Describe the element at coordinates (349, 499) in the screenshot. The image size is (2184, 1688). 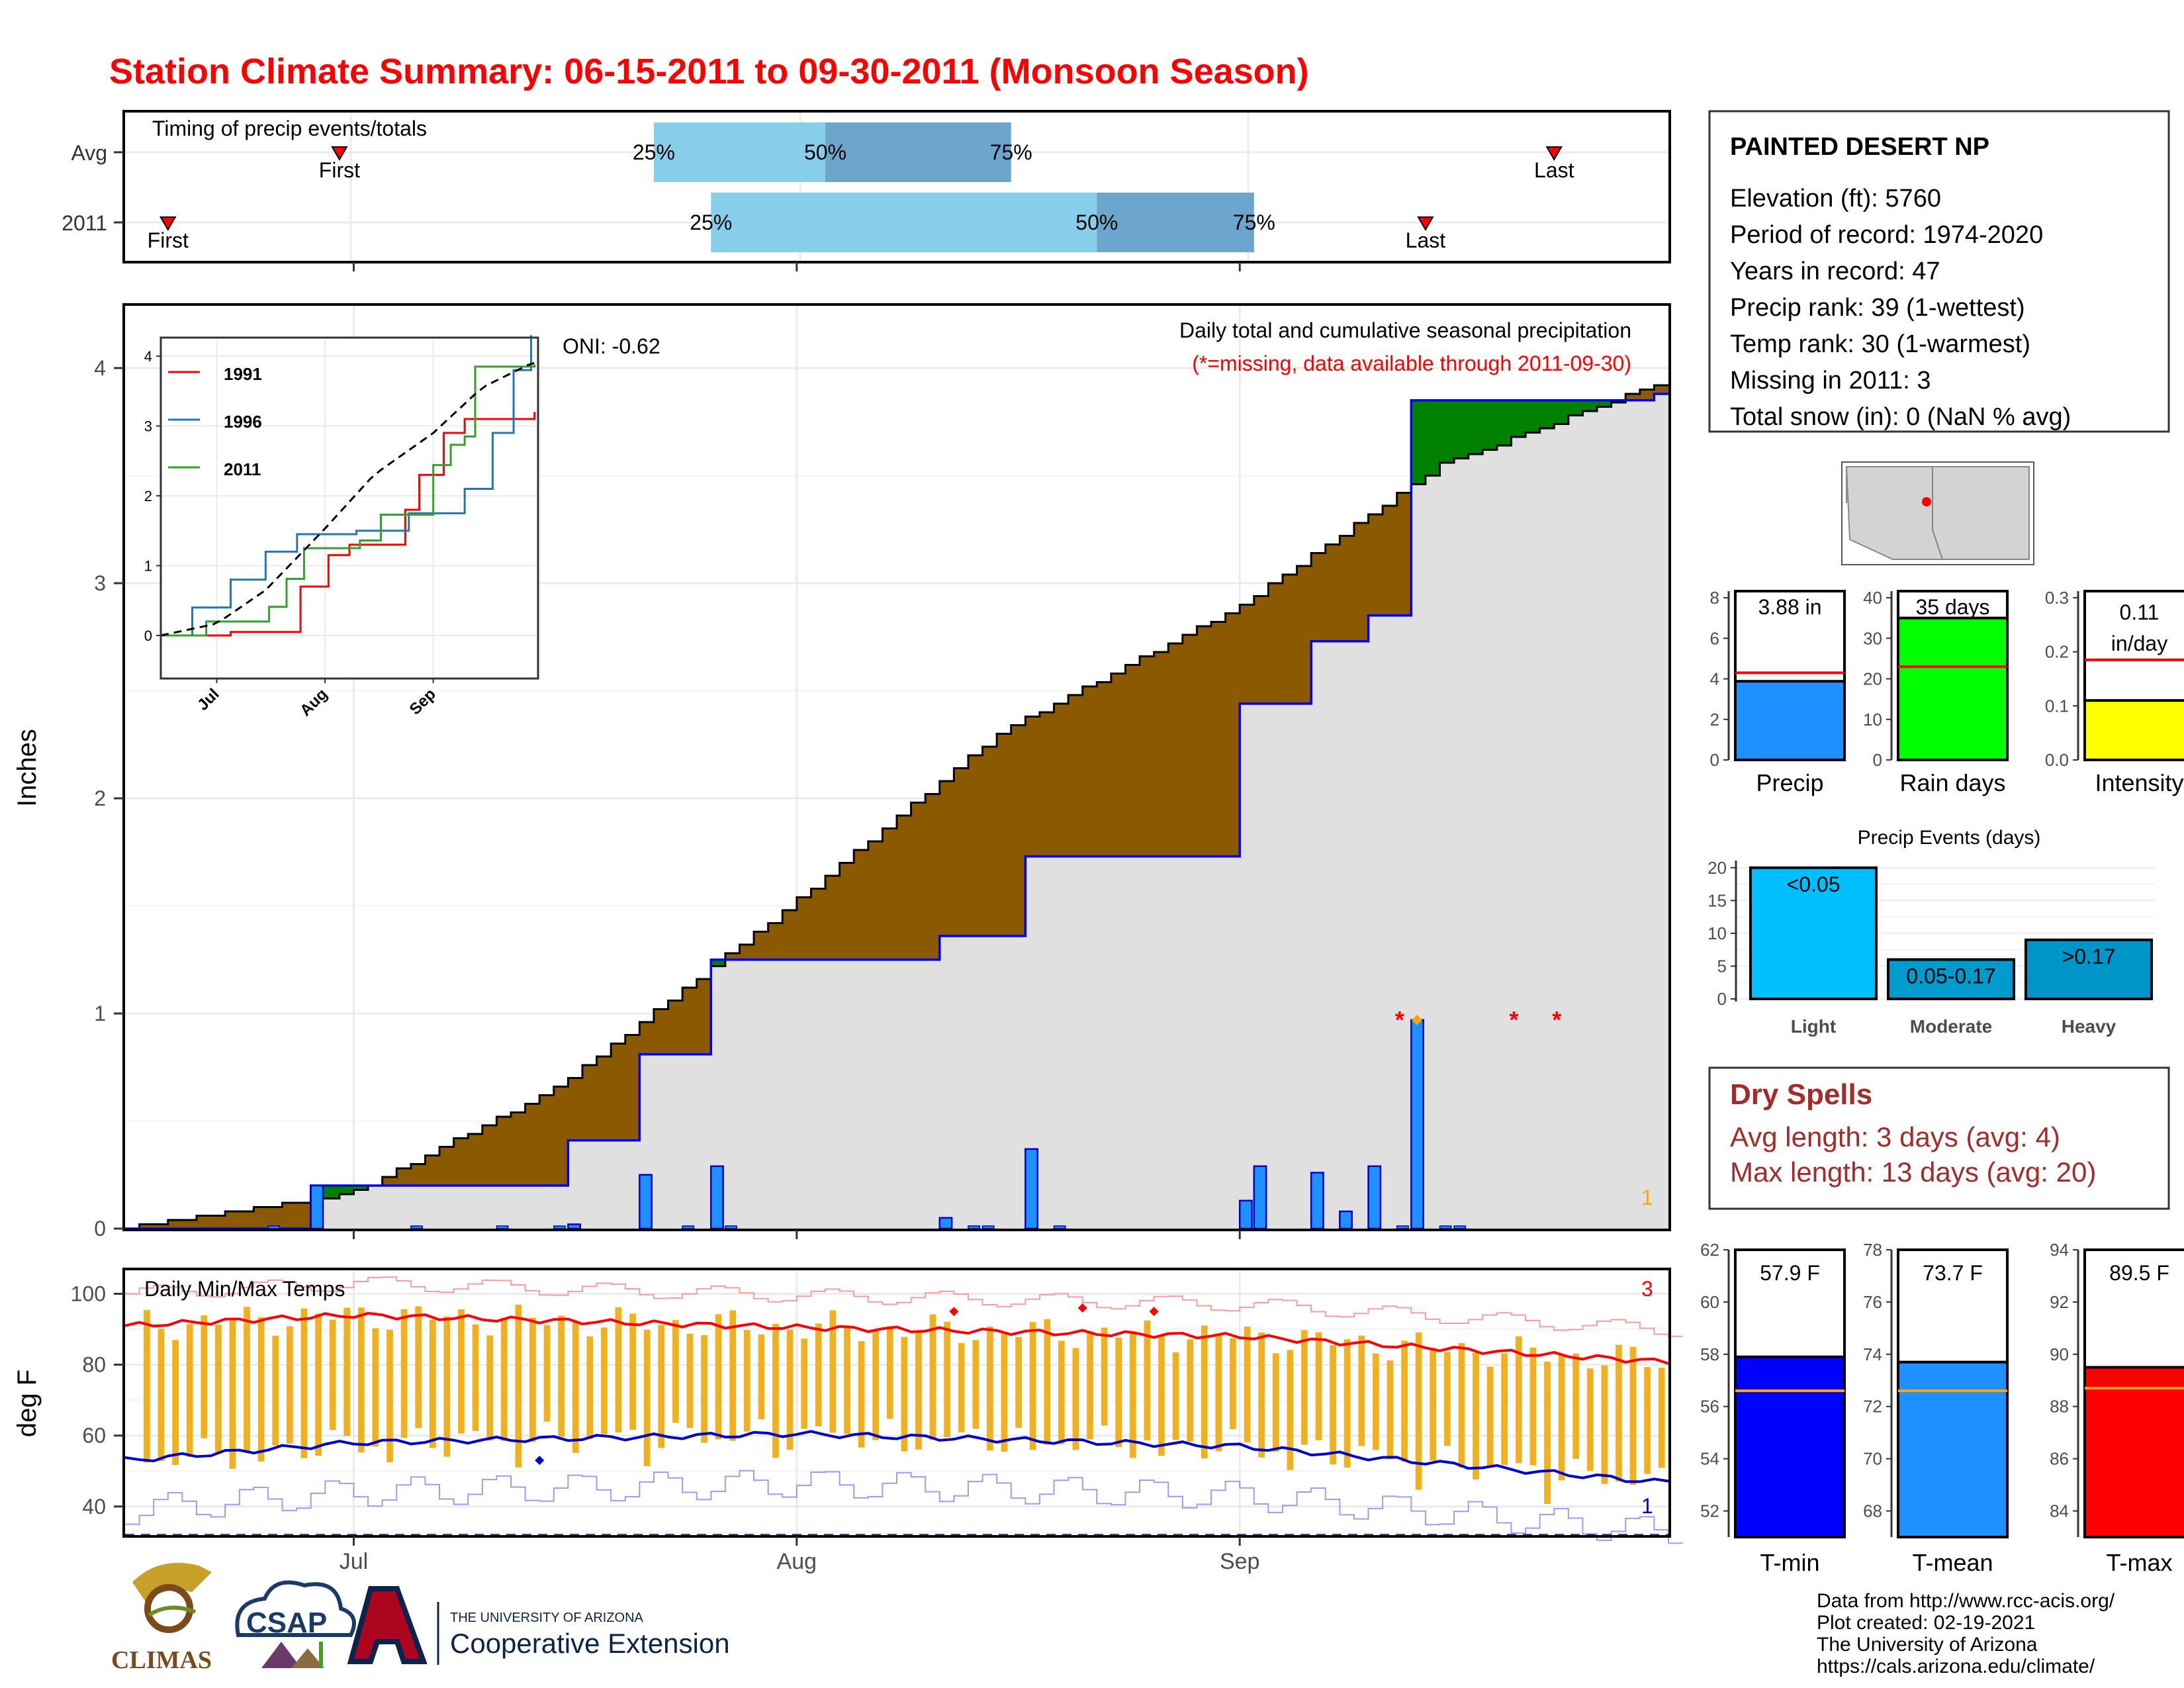
I see `inset-average-line` at that location.